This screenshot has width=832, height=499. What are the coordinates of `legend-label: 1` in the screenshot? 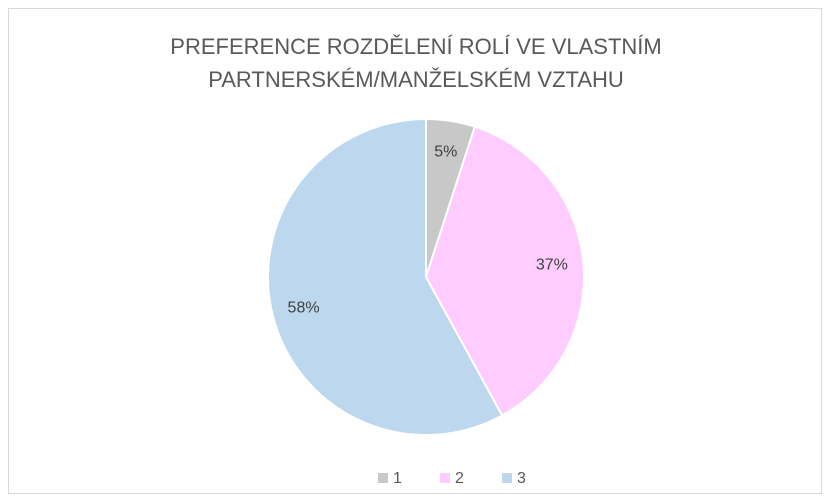 It's located at (397, 478).